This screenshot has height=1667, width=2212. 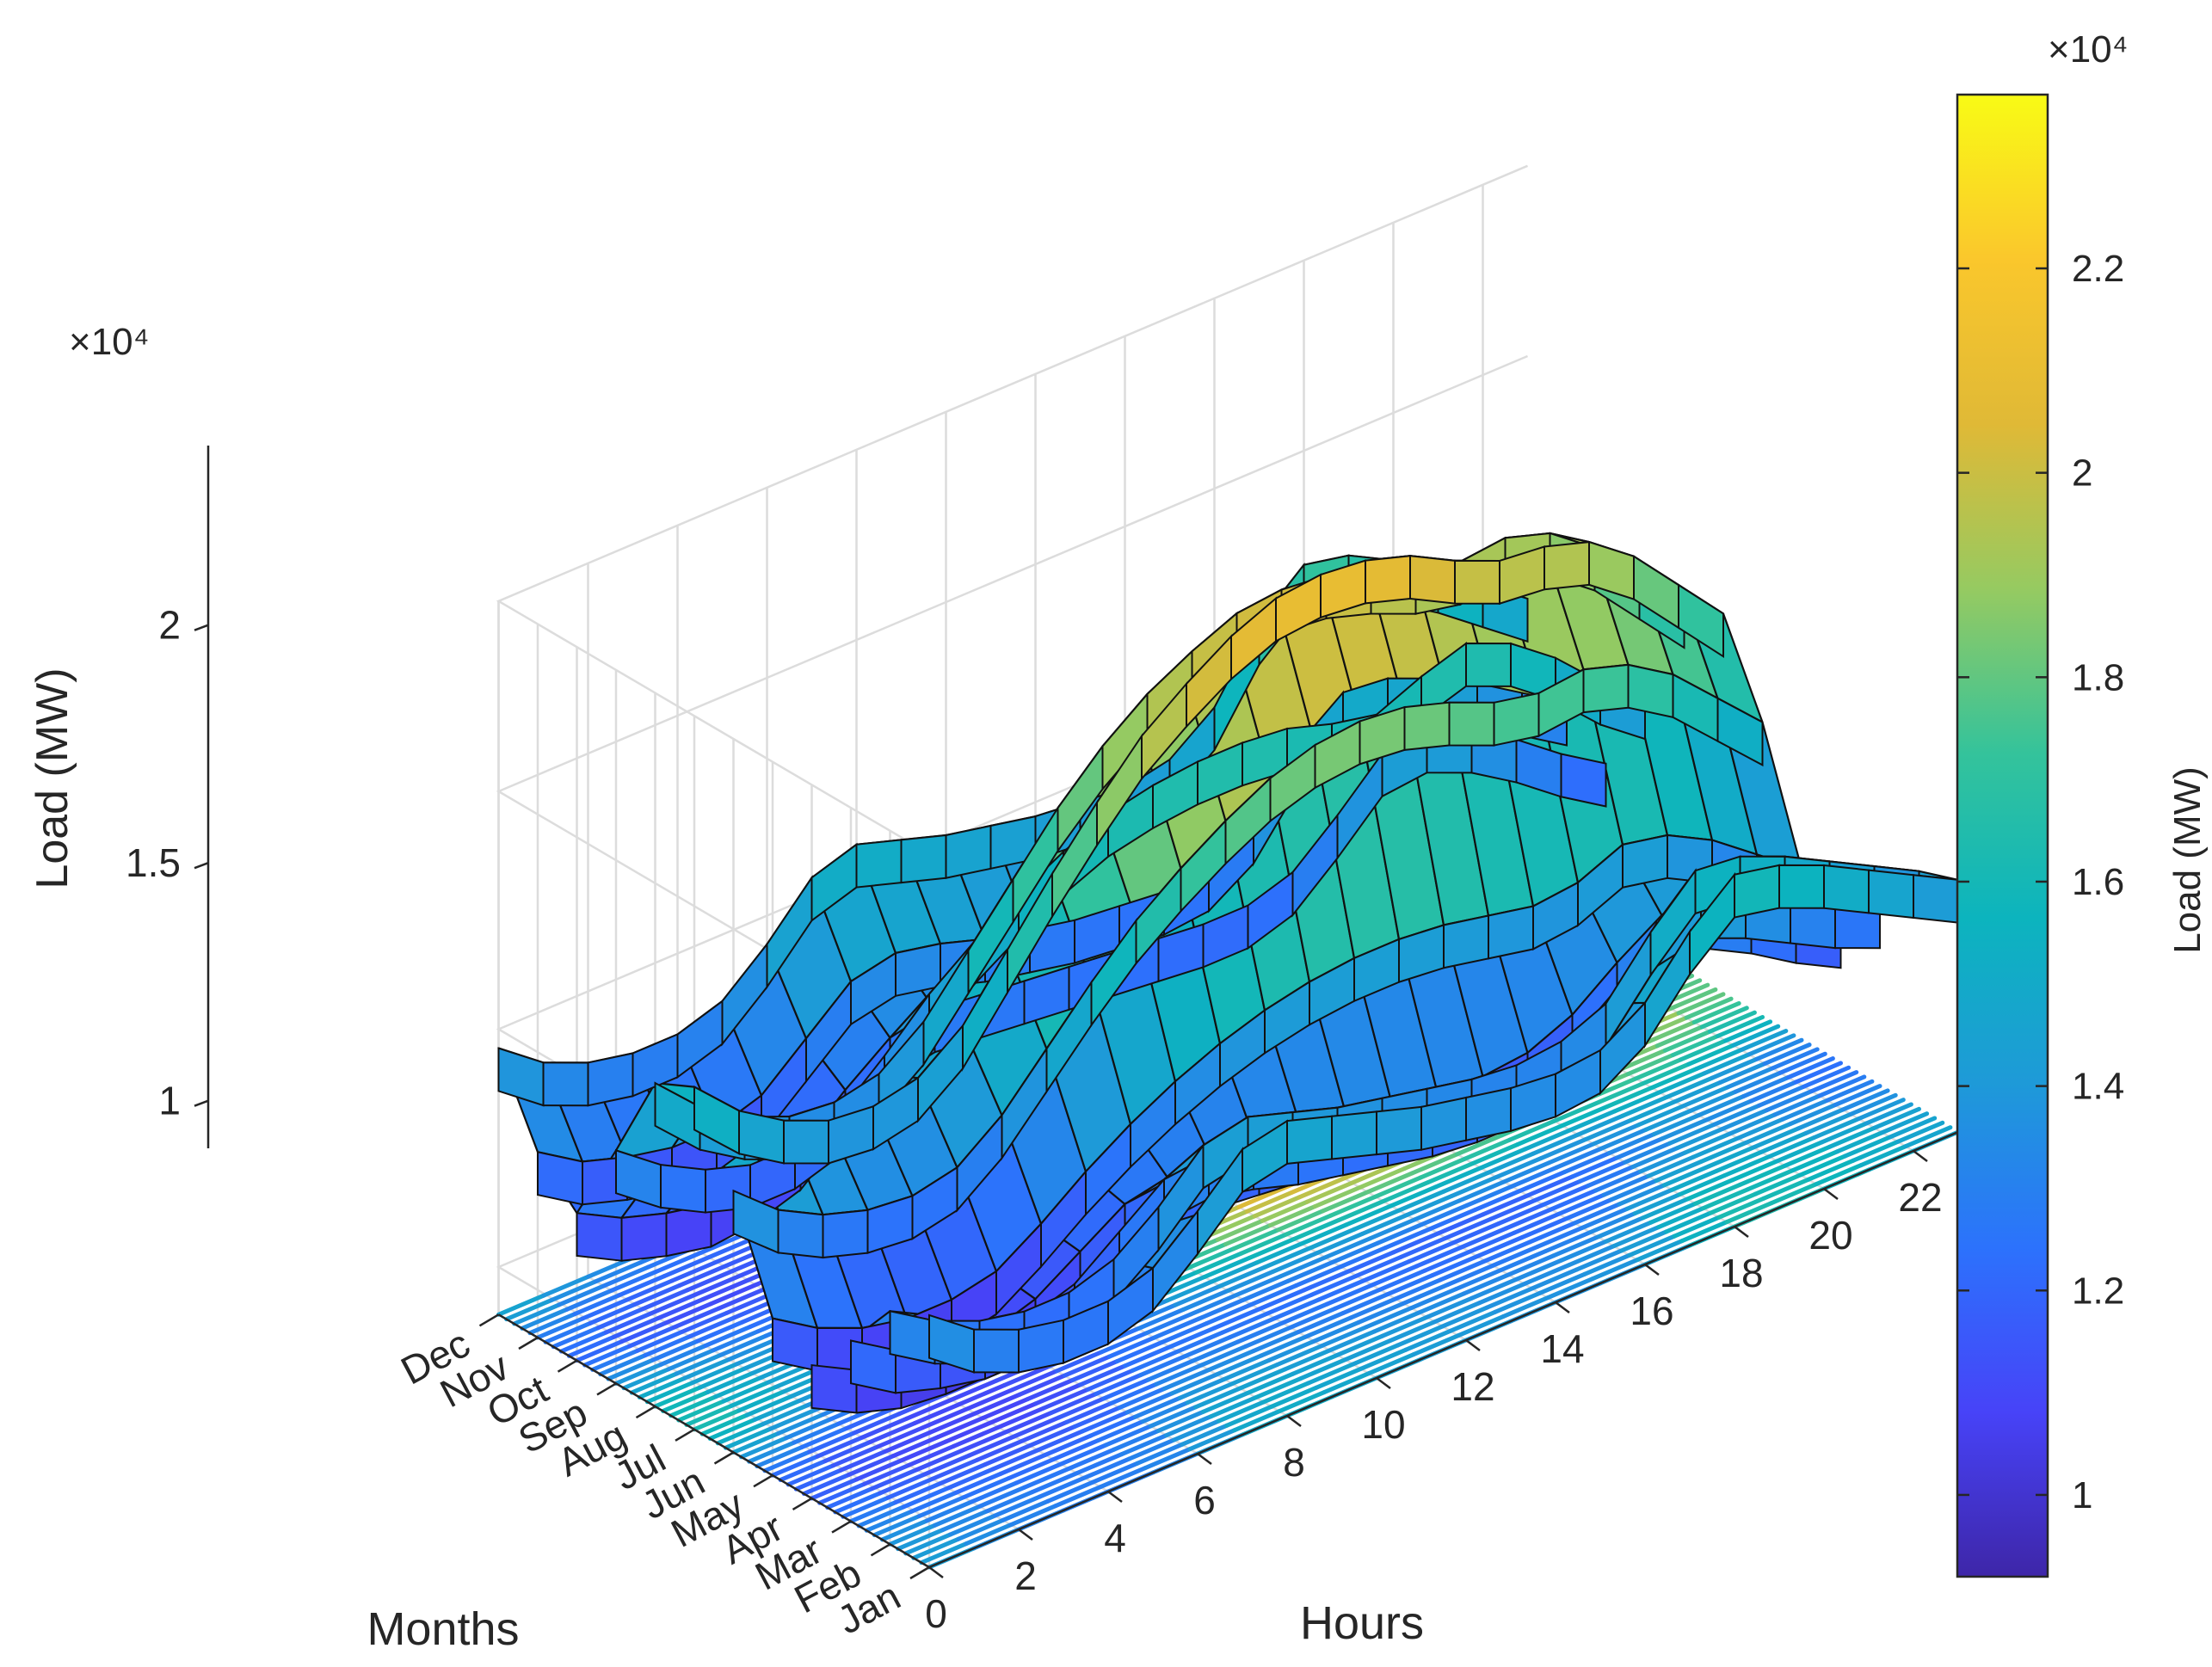 What do you see at coordinates (1741, 1273) in the screenshot?
I see `x-tick-label: 18` at bounding box center [1741, 1273].